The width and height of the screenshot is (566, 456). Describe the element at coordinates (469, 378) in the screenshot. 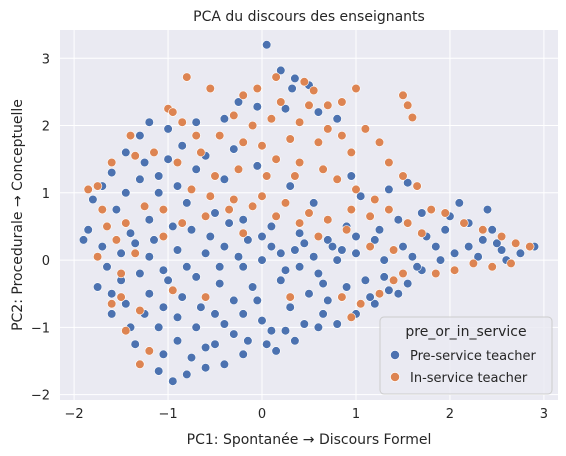

I see `legend-label-in-service: In-service teacher` at that location.